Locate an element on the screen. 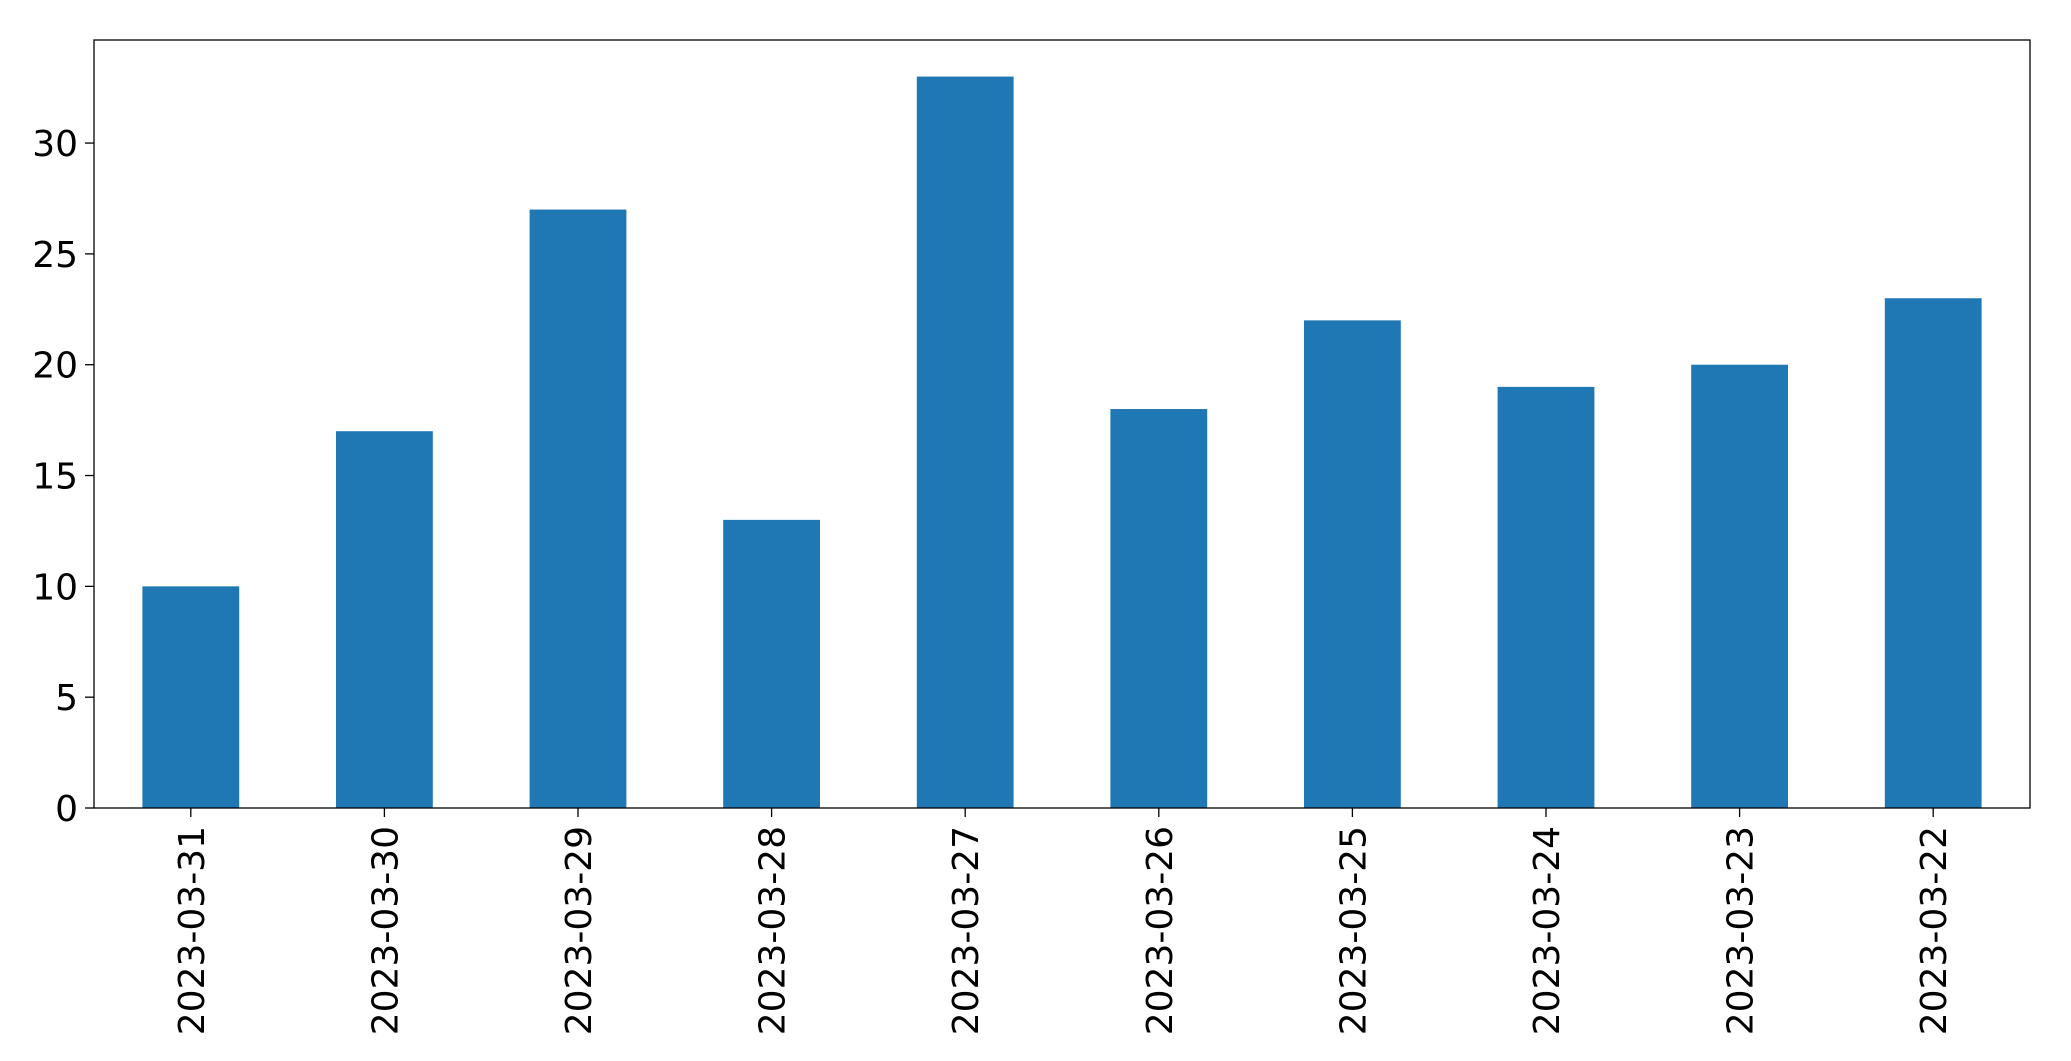  x-tick-label: 2023-03-28 is located at coordinates (773, 930).